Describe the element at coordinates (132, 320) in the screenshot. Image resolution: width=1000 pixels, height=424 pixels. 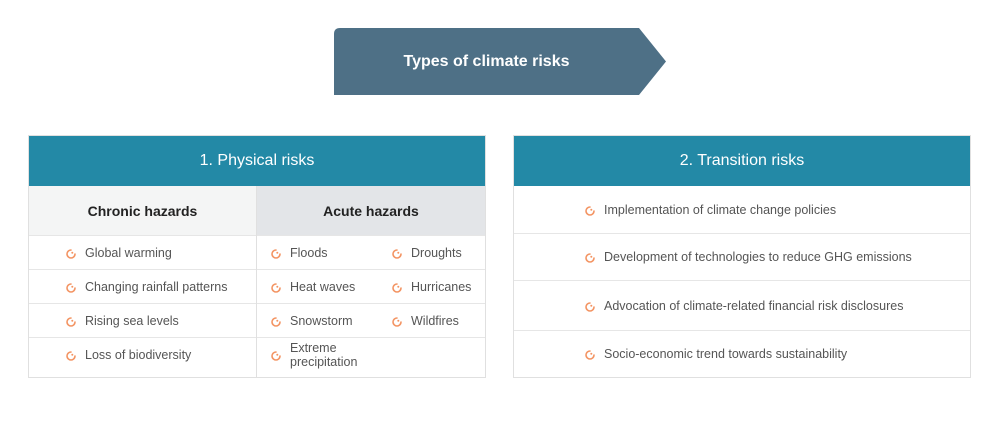
I see `item-label: Rising sea levels` at that location.